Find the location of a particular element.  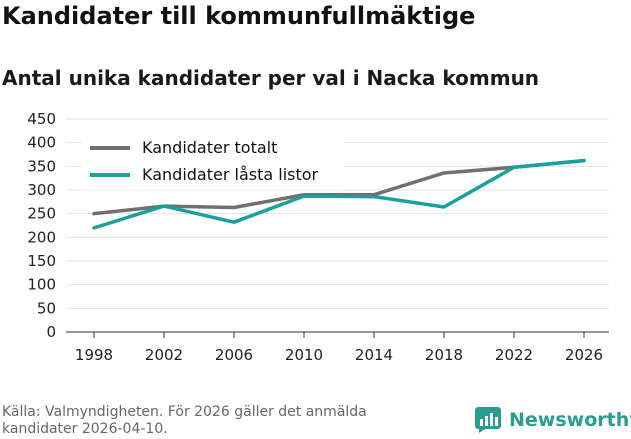

series-layer is located at coordinates (339, 194).